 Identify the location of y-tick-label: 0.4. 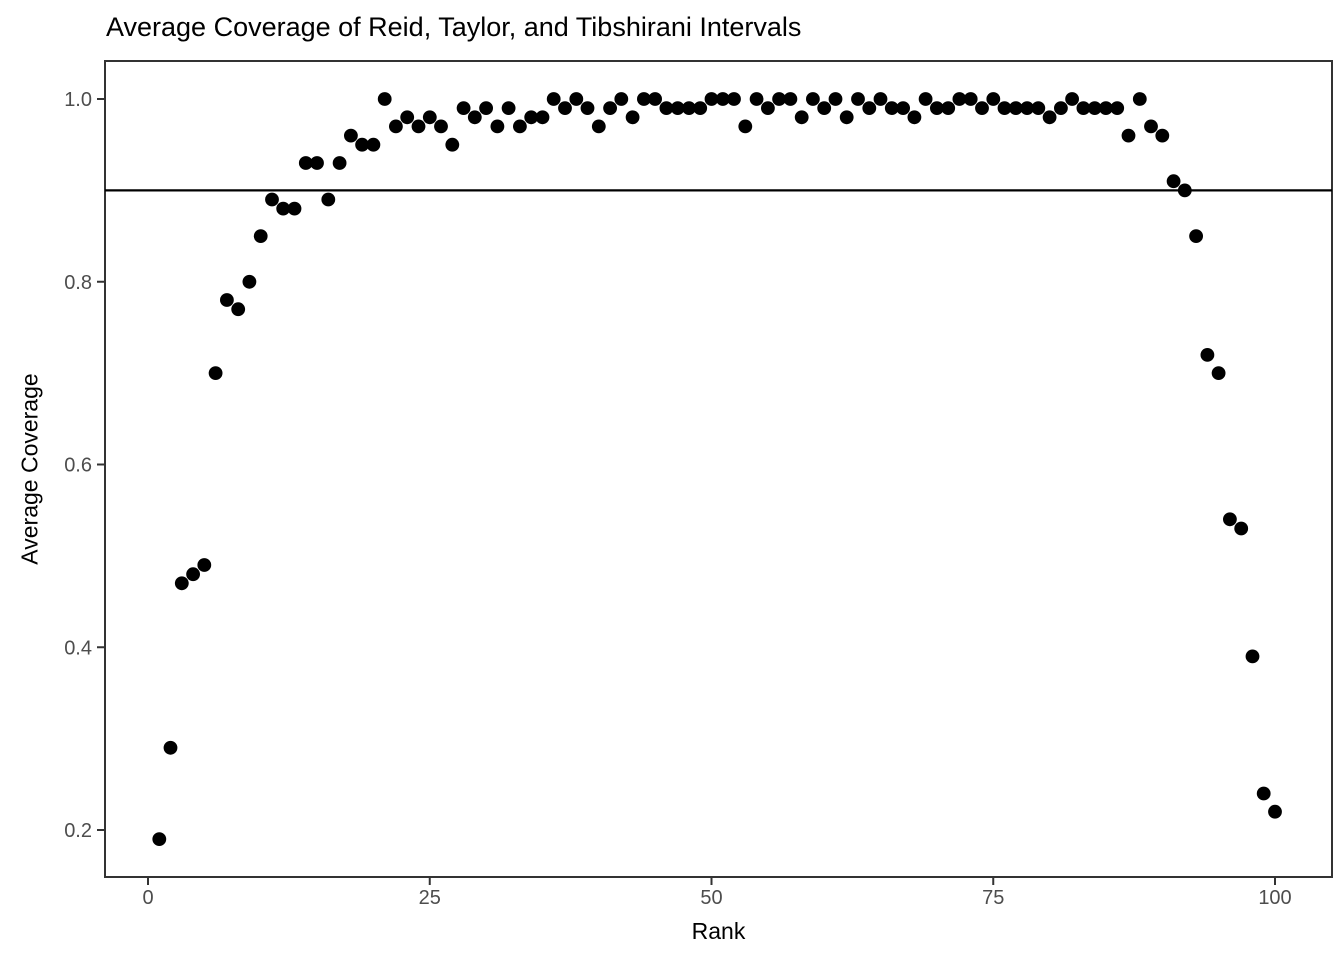
(78, 648).